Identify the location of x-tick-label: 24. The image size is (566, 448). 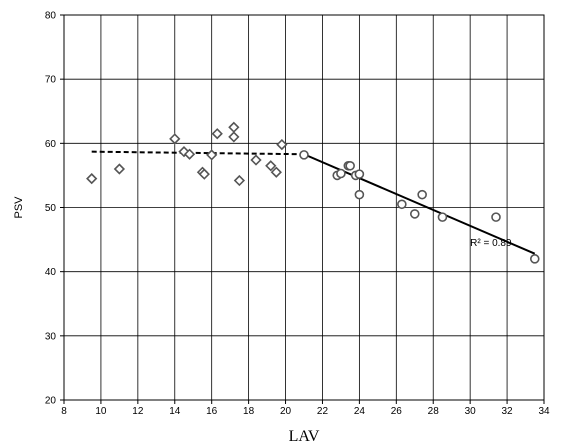
(360, 411).